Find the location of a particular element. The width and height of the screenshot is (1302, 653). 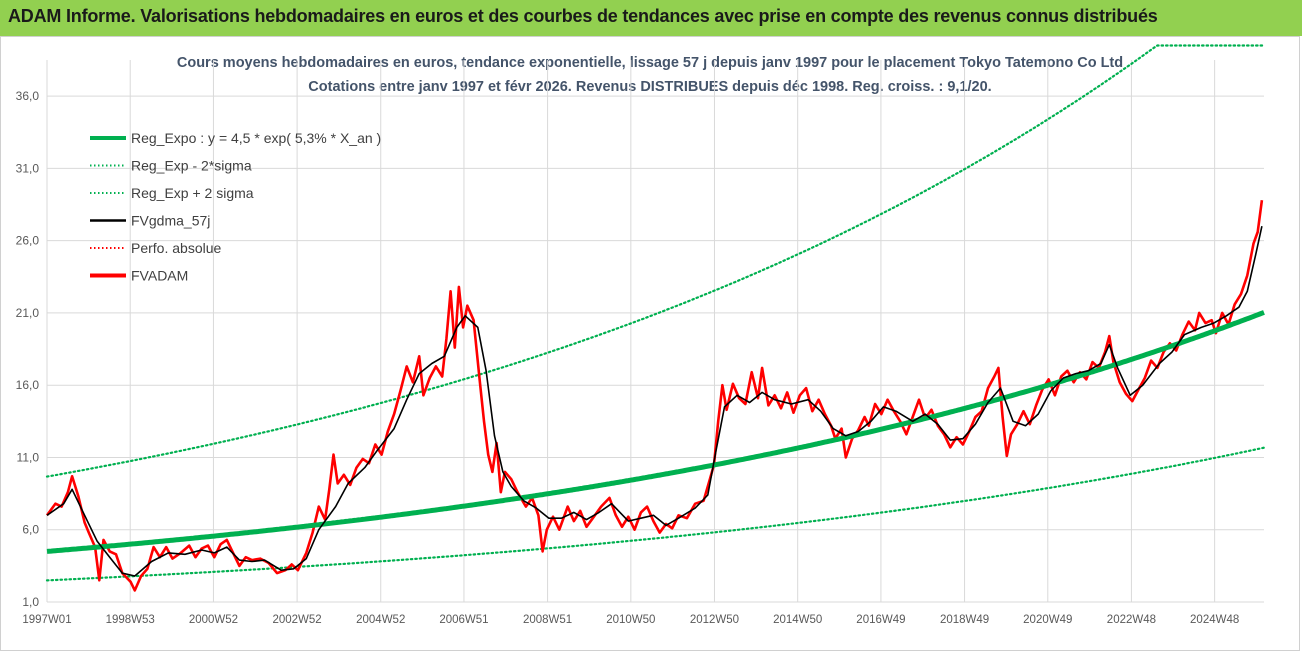

y-tick-label: 36,0 is located at coordinates (28, 96).